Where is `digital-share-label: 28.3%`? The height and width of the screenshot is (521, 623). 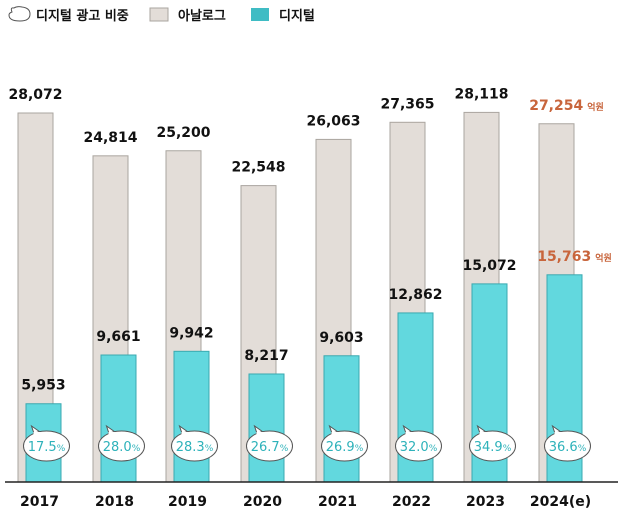 digital-share-label: 28.3% is located at coordinates (195, 447).